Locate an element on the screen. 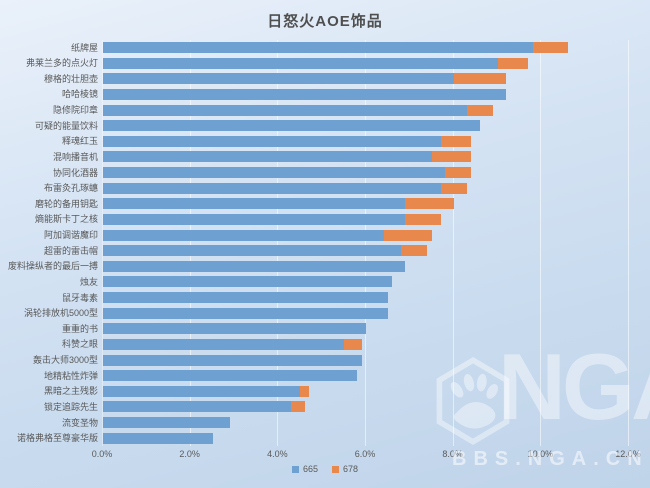 Image resolution: width=650 pixels, height=488 pixels. bar-row: 涡轮排放机5000型 is located at coordinates (314, 313).